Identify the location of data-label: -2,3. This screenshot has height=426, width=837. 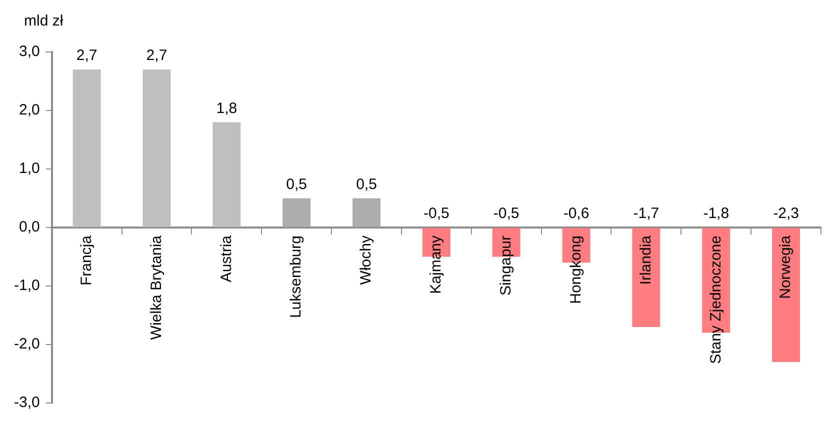
(786, 213).